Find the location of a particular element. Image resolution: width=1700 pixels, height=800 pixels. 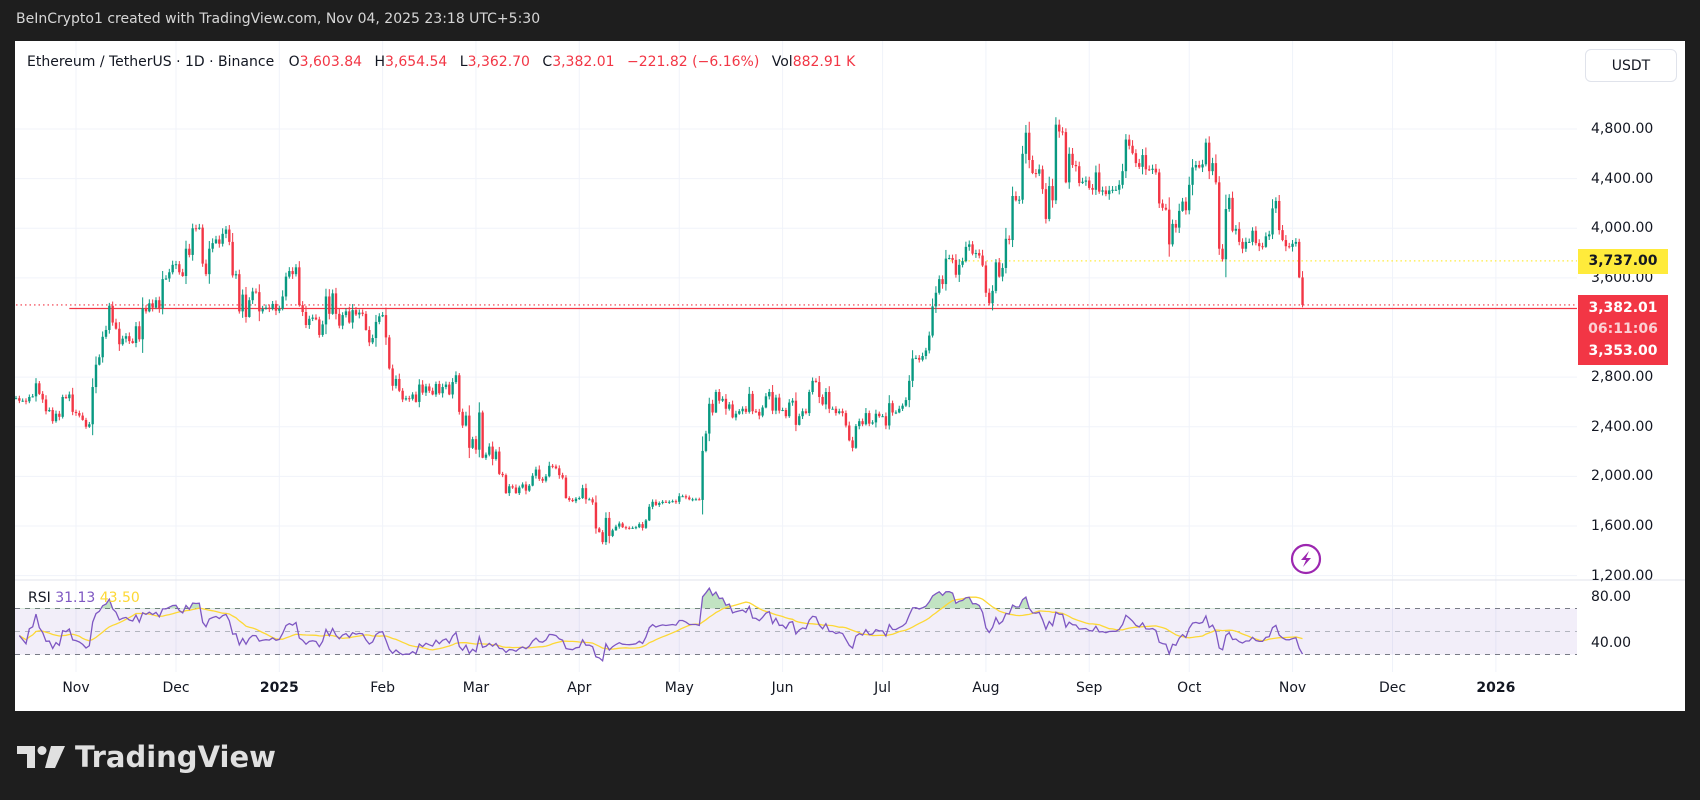

symbol-title: Ethereum / TetherUS · 1D · Binance is located at coordinates (151, 62).